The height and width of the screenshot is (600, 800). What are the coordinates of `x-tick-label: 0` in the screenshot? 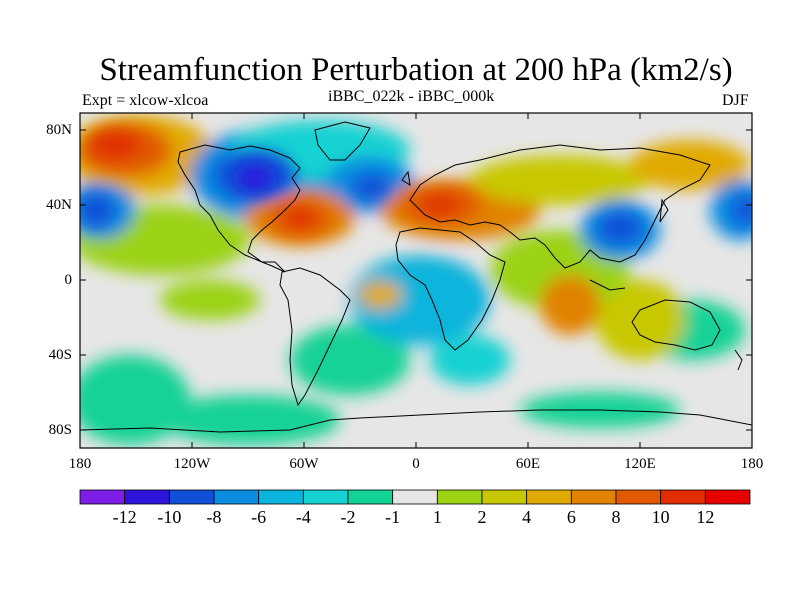 It's located at (416, 464).